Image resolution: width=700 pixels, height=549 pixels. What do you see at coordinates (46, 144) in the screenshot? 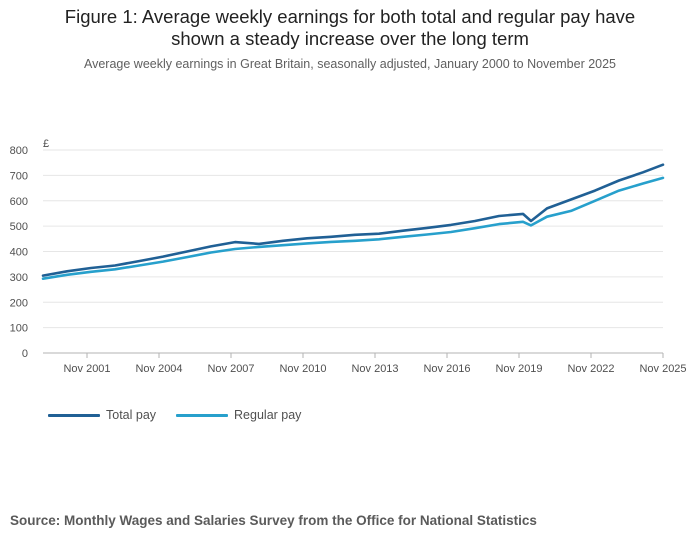
I see `y-axis-label: £` at bounding box center [46, 144].